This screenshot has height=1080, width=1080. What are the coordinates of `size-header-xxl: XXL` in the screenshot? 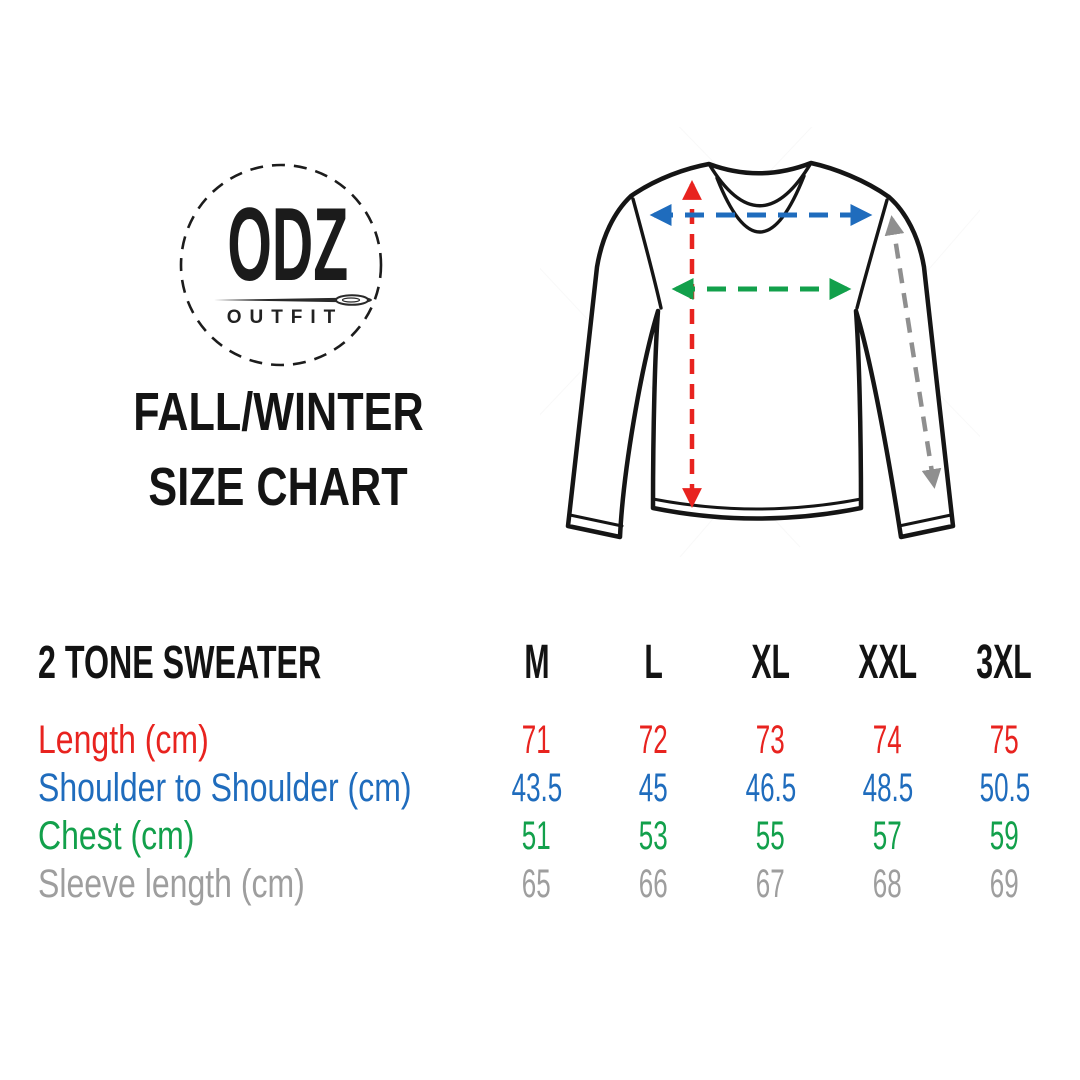 It's located at (887, 662).